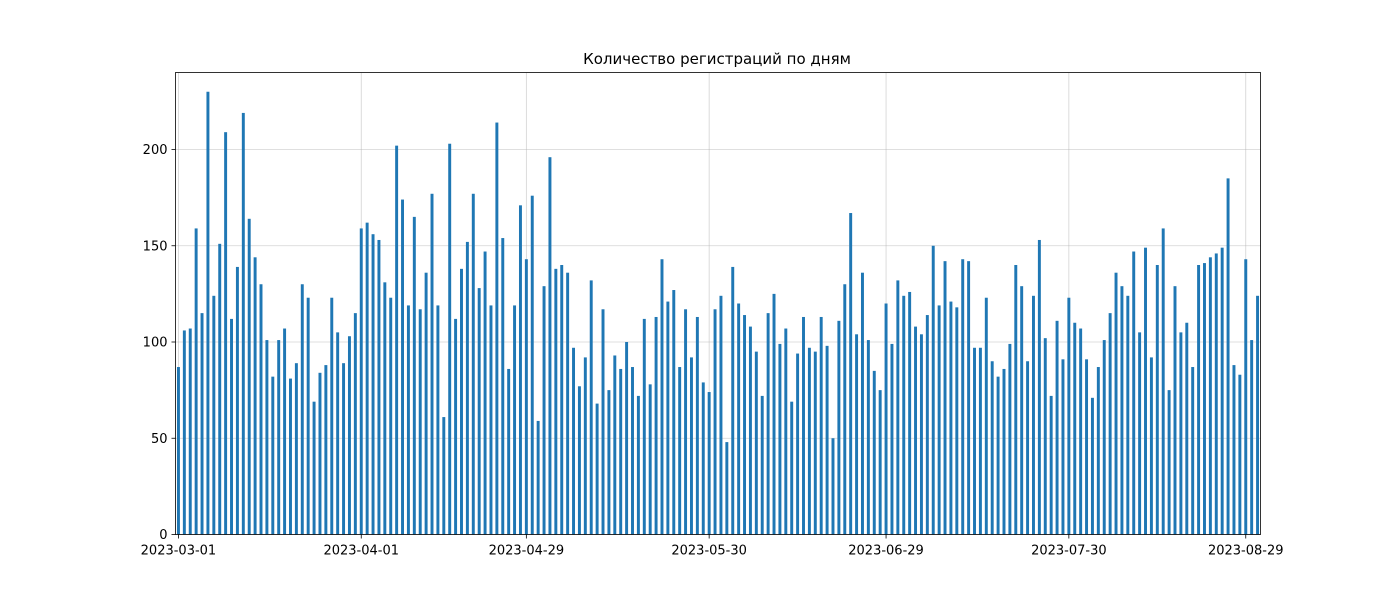 Image resolution: width=1400 pixels, height=600 pixels. I want to click on x-tick-label: 2023-08-29, so click(1246, 551).